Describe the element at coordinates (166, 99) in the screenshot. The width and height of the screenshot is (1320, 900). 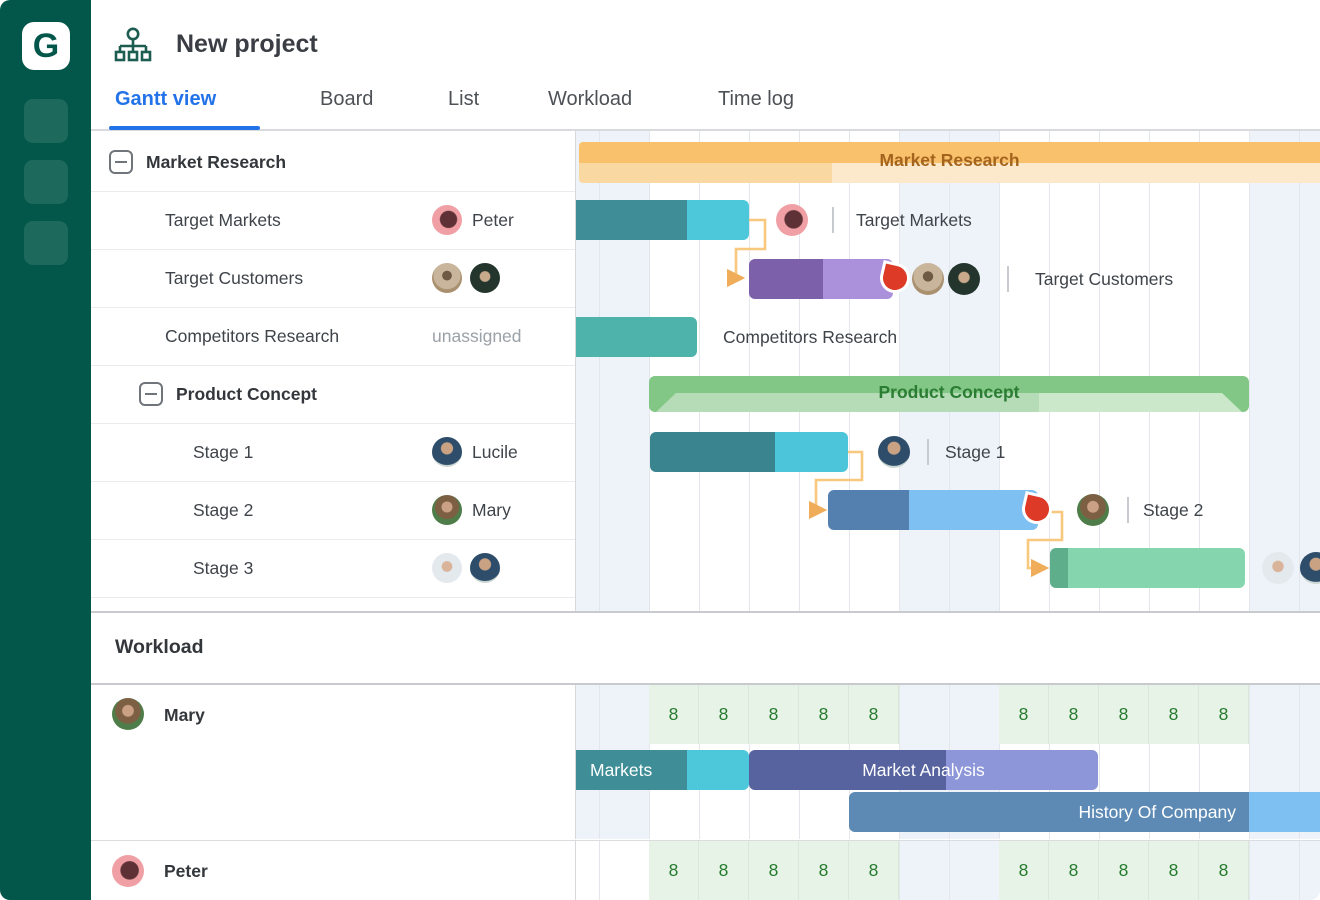
I see `tab-gantt-view: Gantt view` at that location.